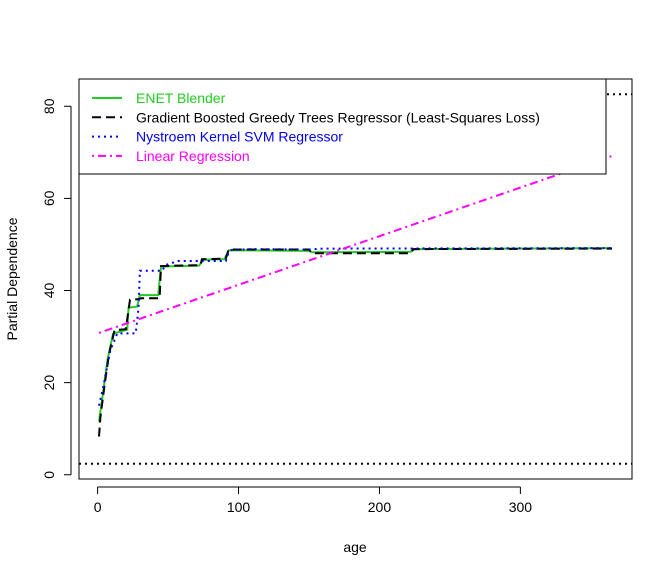 The width and height of the screenshot is (672, 576). I want to click on y-tick-label: 40, so click(49, 291).